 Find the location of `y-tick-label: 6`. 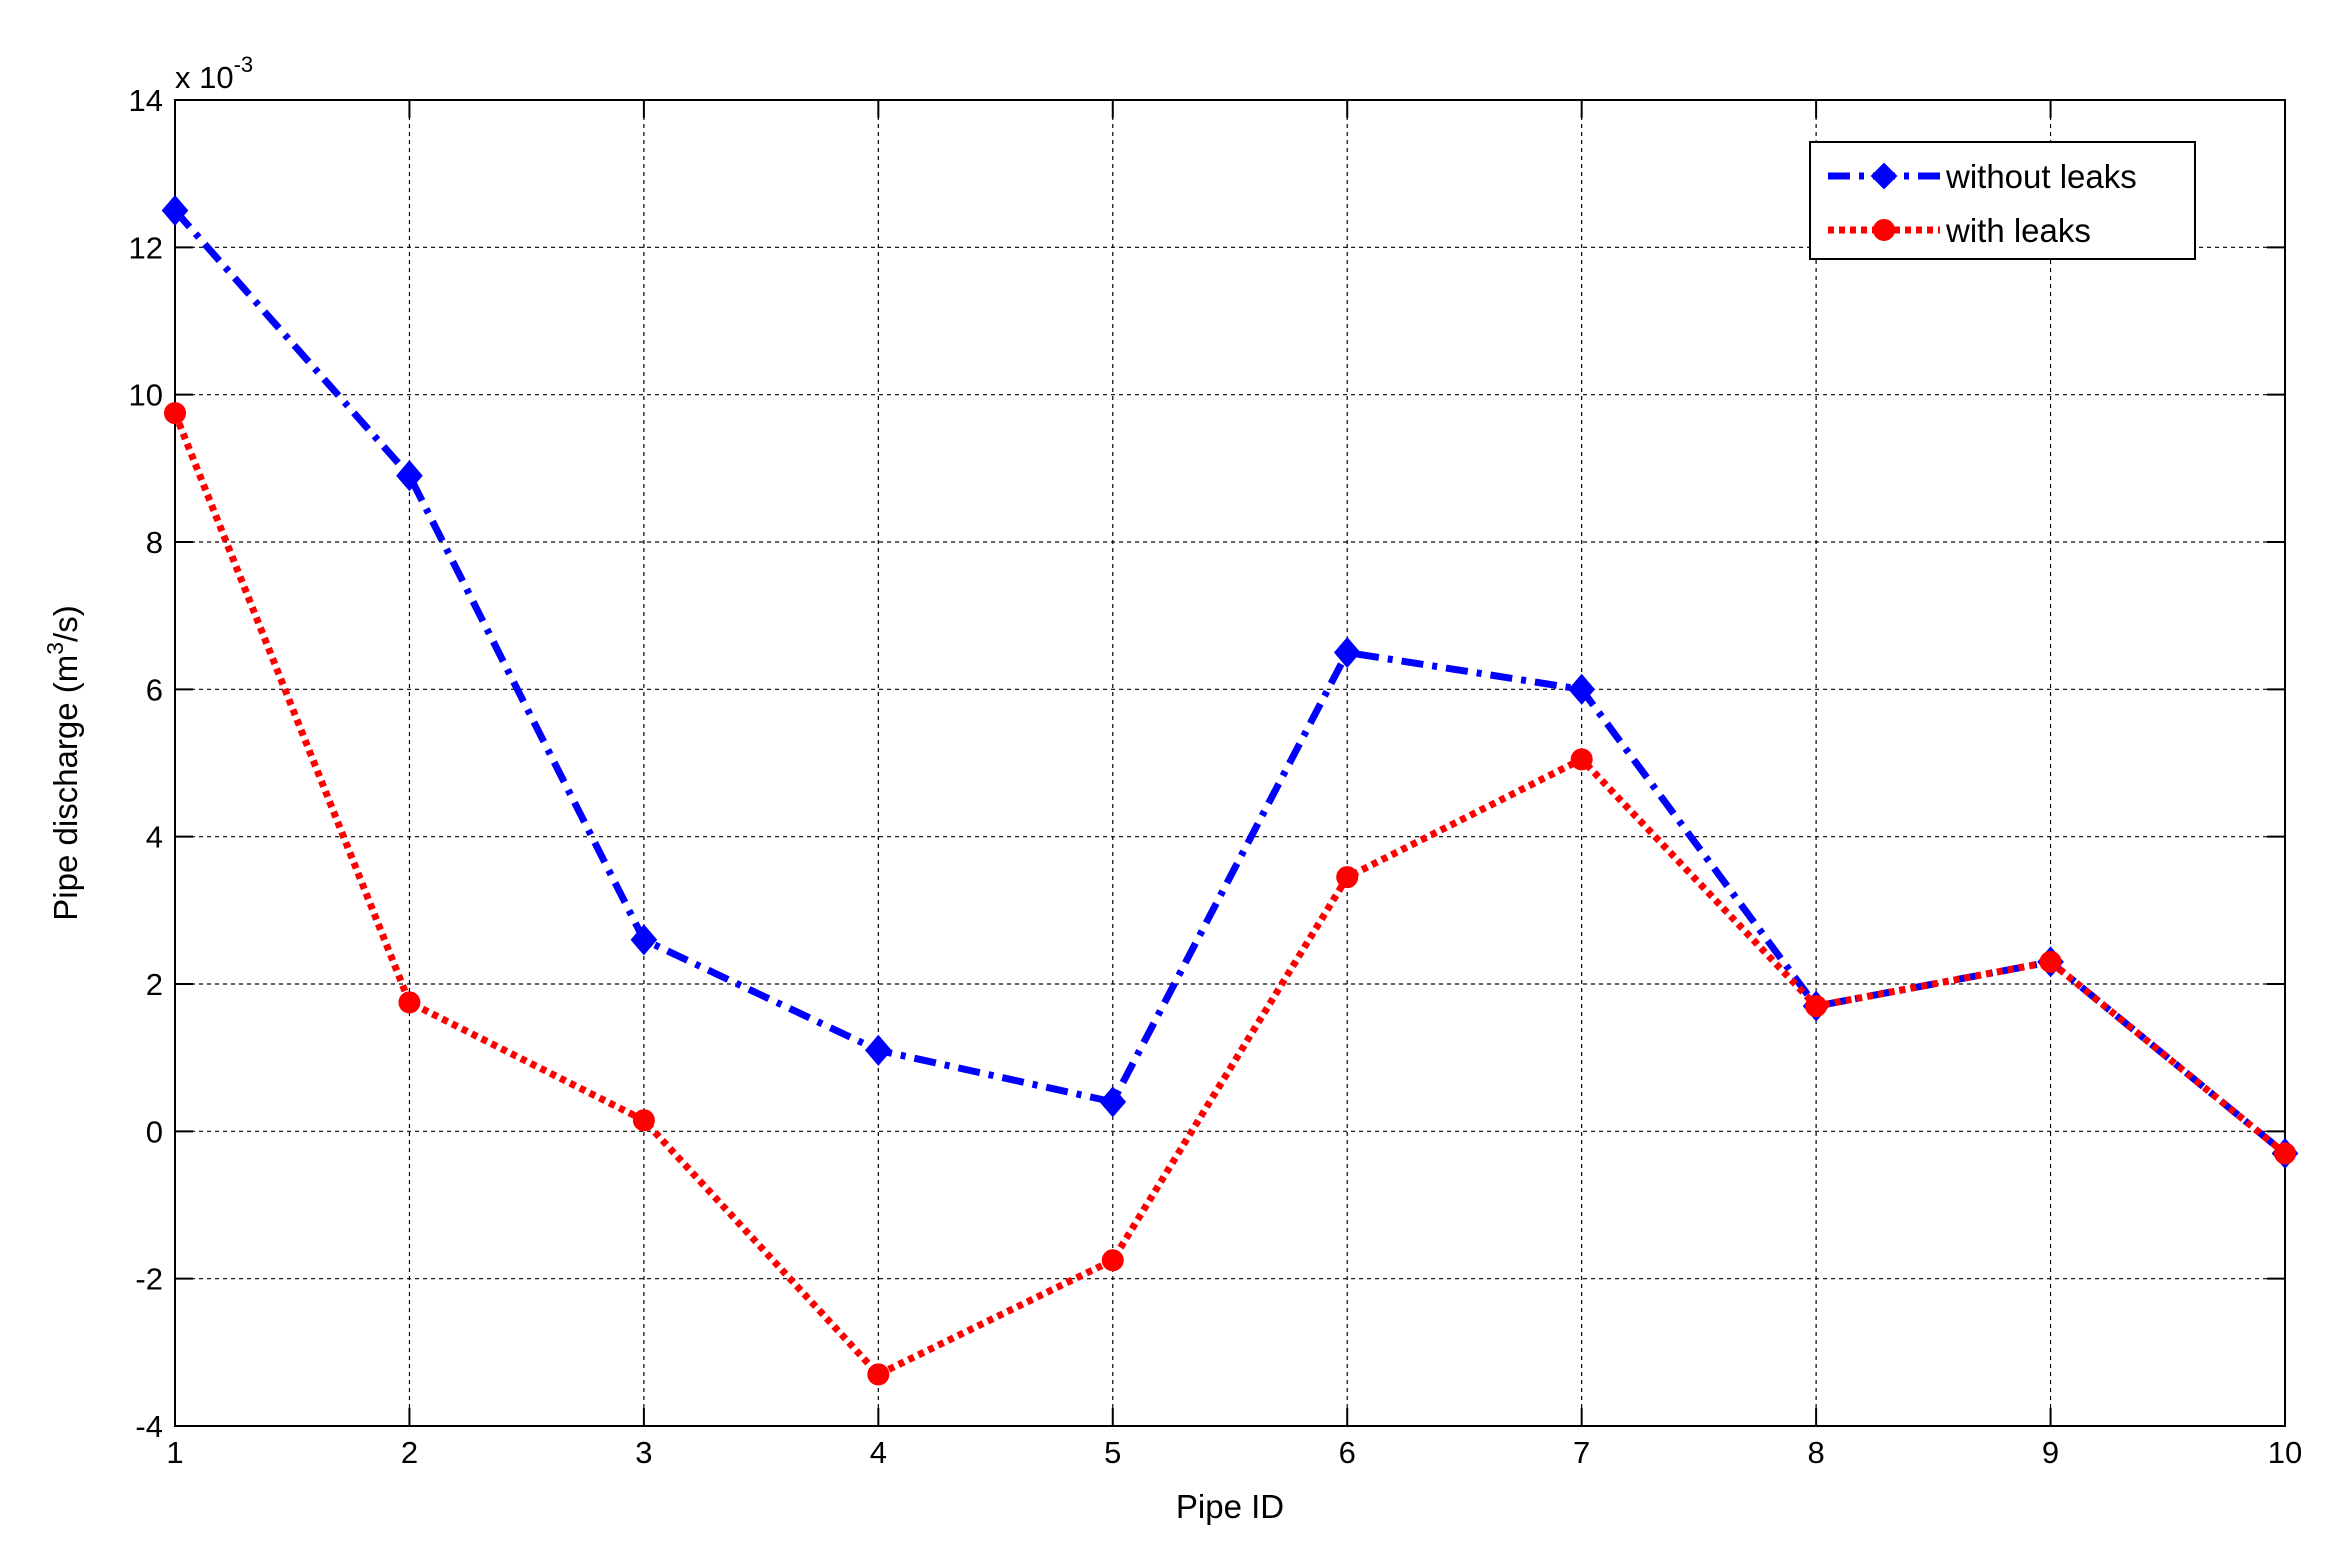

y-tick-label: 6 is located at coordinates (154, 689).